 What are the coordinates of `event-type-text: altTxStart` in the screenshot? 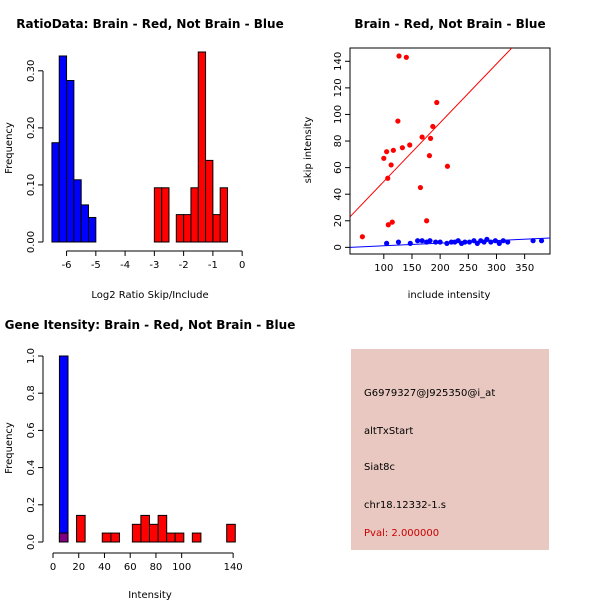 It's located at (388, 431).